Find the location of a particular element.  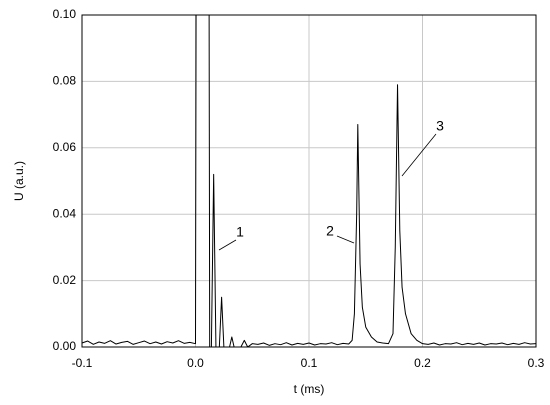

x-tick-label: 0.1 is located at coordinates (309, 363).